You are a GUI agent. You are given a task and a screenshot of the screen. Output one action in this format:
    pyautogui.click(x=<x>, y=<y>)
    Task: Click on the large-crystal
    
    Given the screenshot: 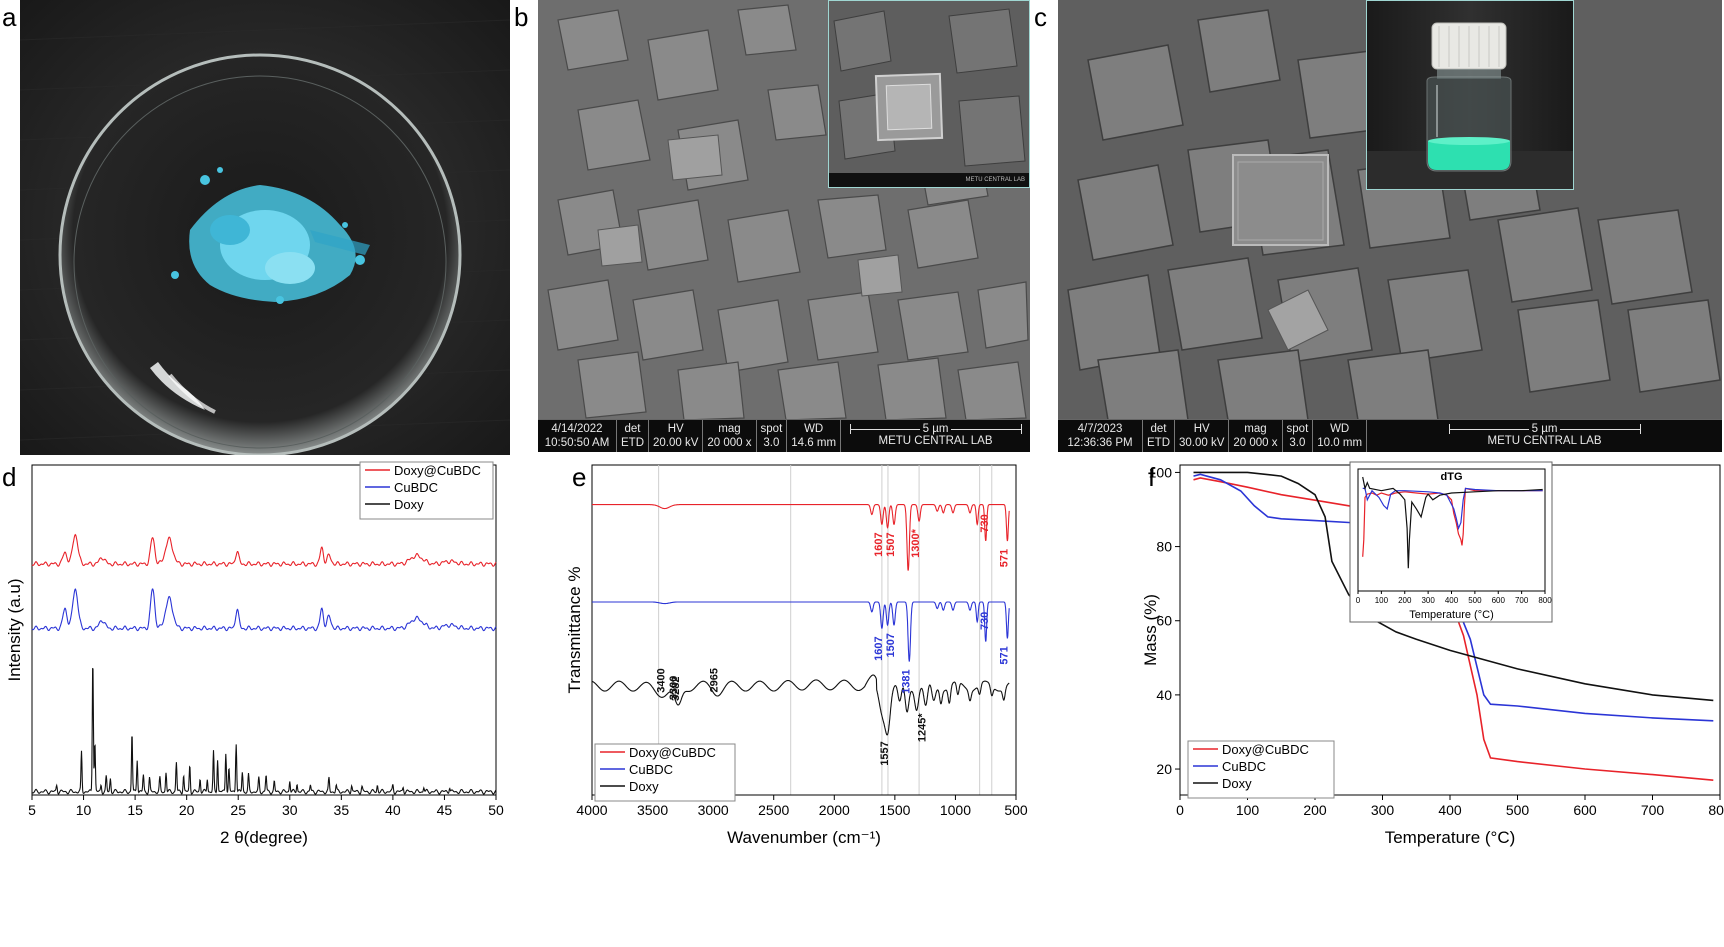 What is the action you would take?
    pyautogui.click(x=1280, y=200)
    